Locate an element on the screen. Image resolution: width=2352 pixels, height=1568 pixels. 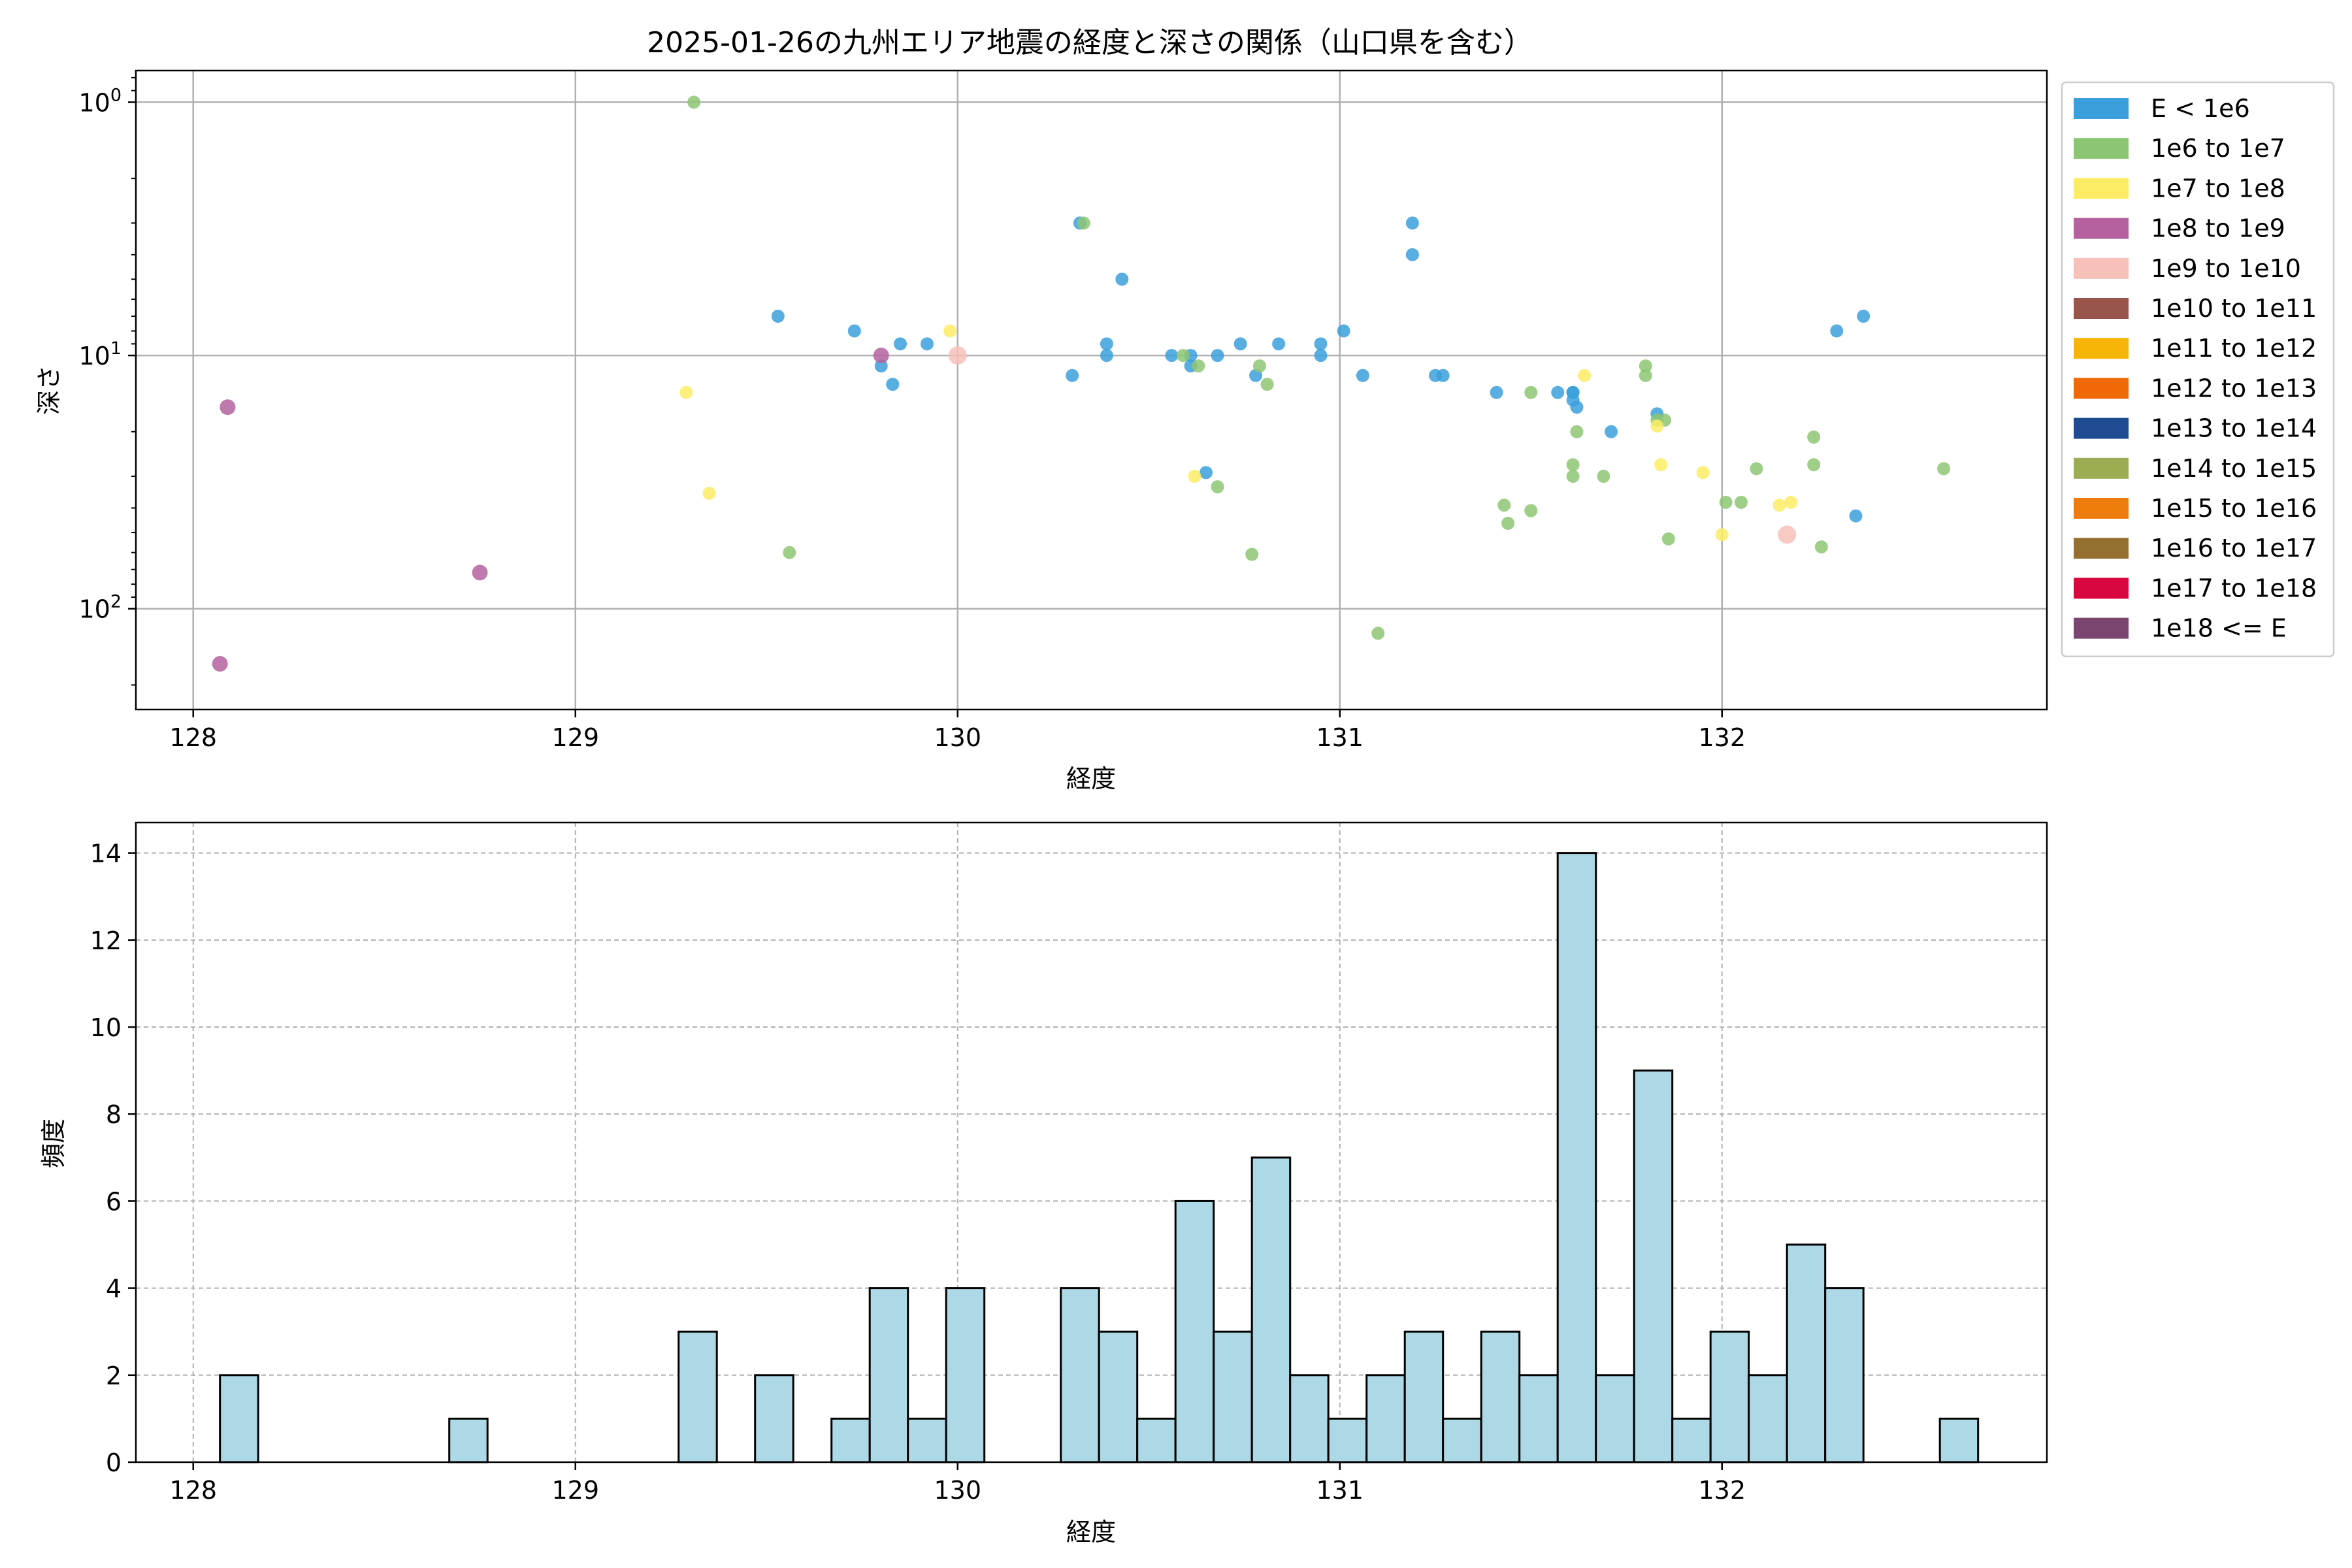
legend-label: 1e13 to 1e14 is located at coordinates (2234, 428).